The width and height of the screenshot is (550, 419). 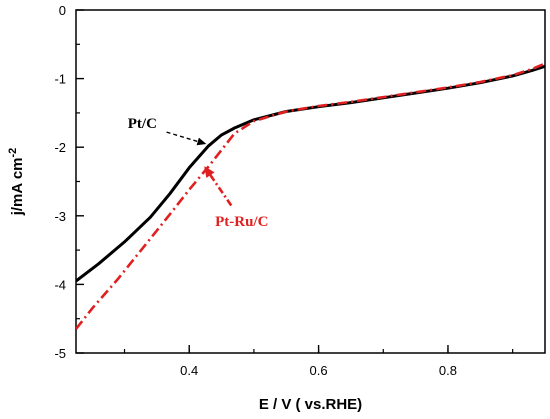 What do you see at coordinates (60, 147) in the screenshot?
I see `y-tick-label: -2` at bounding box center [60, 147].